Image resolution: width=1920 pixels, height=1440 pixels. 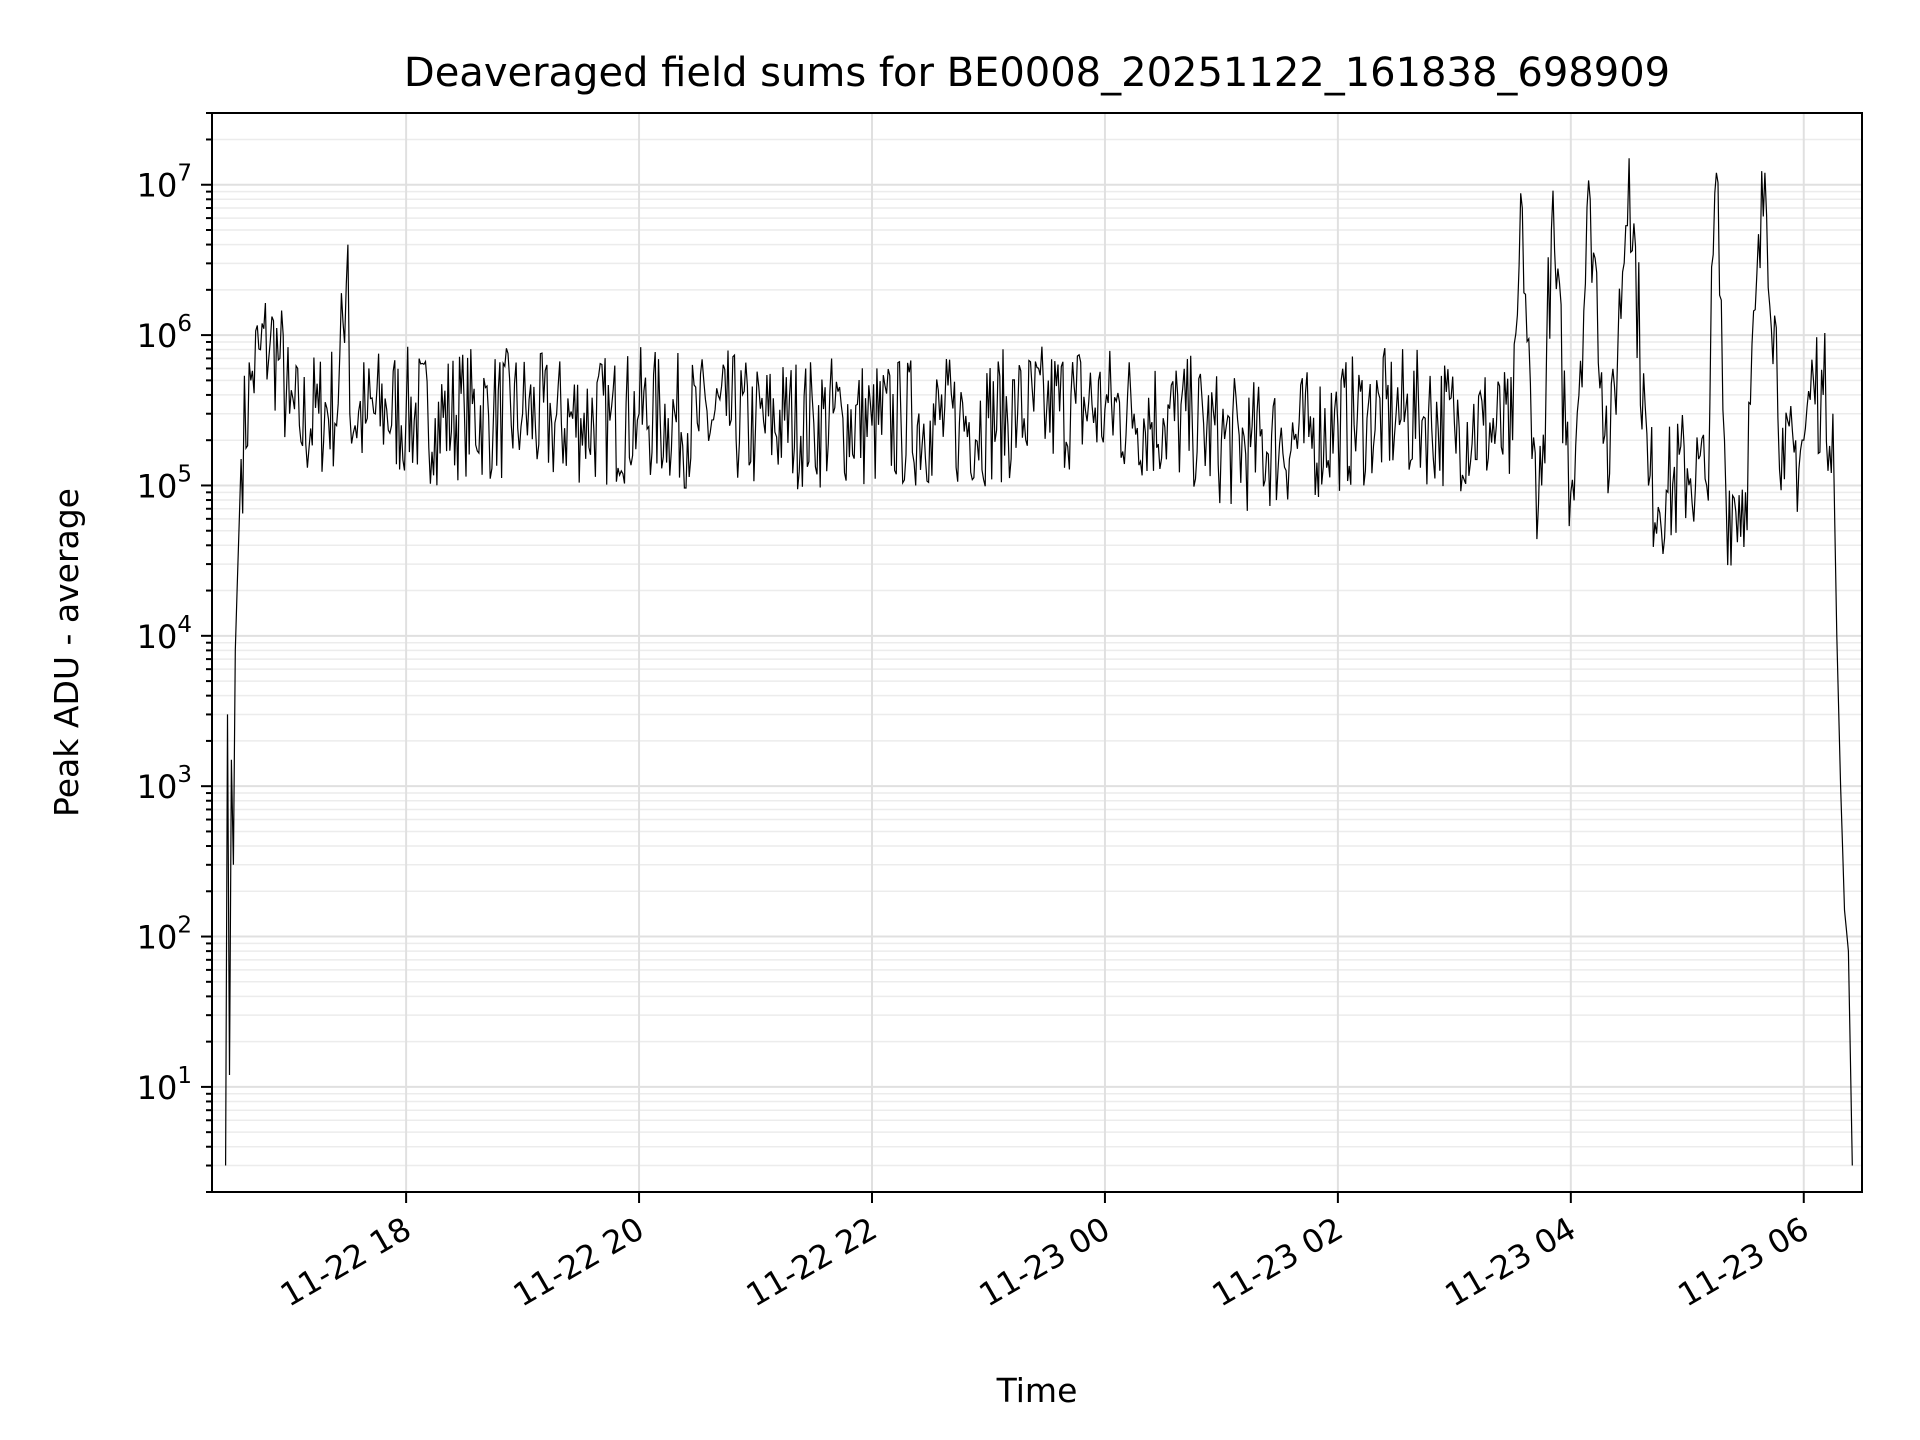 I want to click on x-axis-label: Time, so click(x=1037, y=1390).